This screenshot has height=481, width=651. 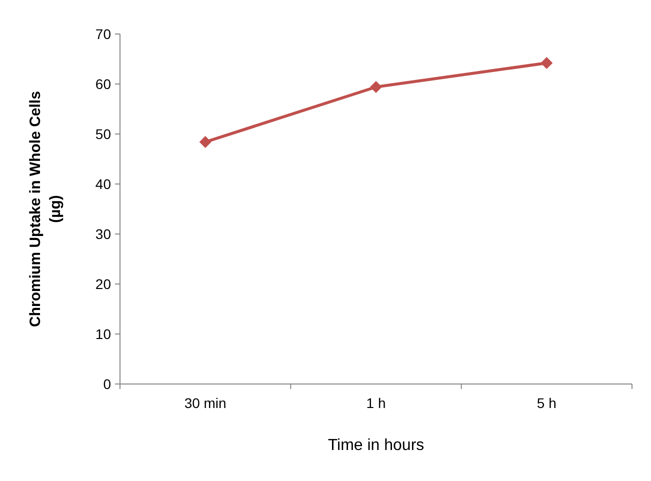 What do you see at coordinates (103, 334) in the screenshot?
I see `y-tick-label: 10` at bounding box center [103, 334].